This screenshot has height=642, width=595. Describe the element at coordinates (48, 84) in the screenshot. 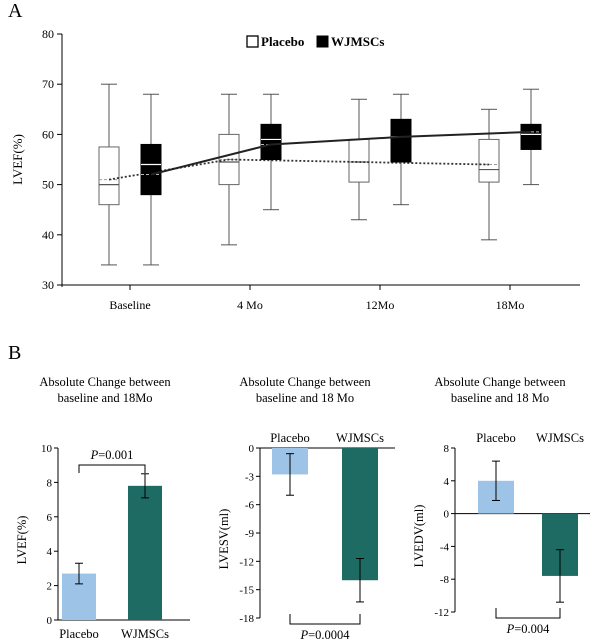

I see `y-tick-label: 70` at that location.